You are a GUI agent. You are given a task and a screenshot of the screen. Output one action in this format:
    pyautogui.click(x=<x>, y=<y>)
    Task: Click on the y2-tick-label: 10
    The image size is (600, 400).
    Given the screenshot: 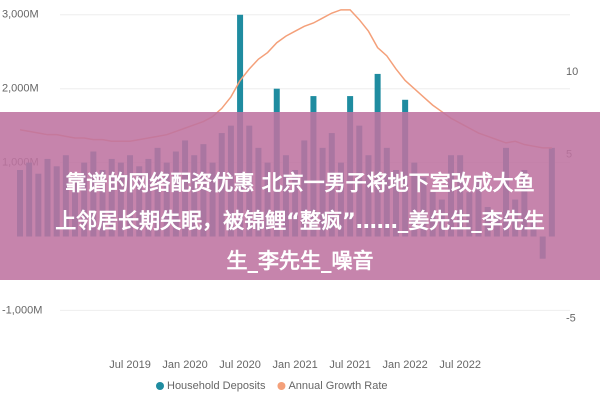 What is the action you would take?
    pyautogui.click(x=572, y=72)
    